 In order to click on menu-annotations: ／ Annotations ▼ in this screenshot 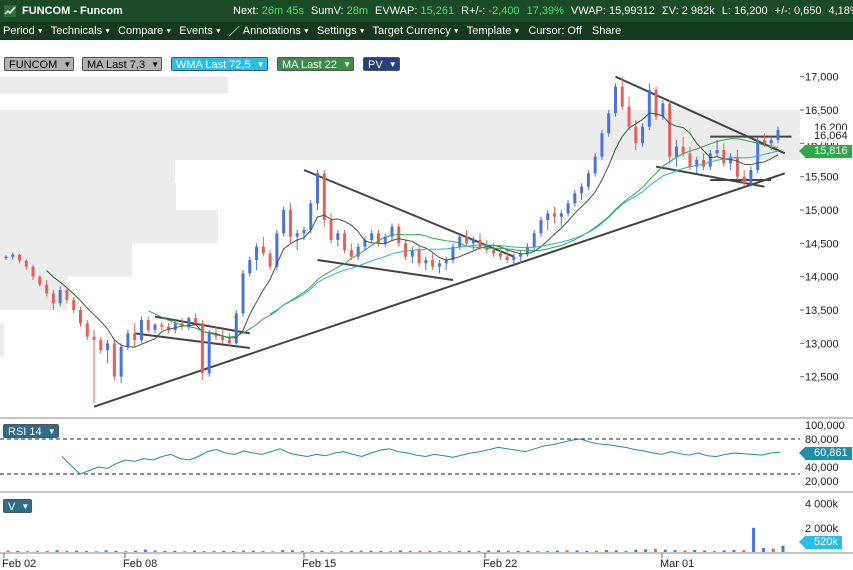, I will do `click(269, 31)`.